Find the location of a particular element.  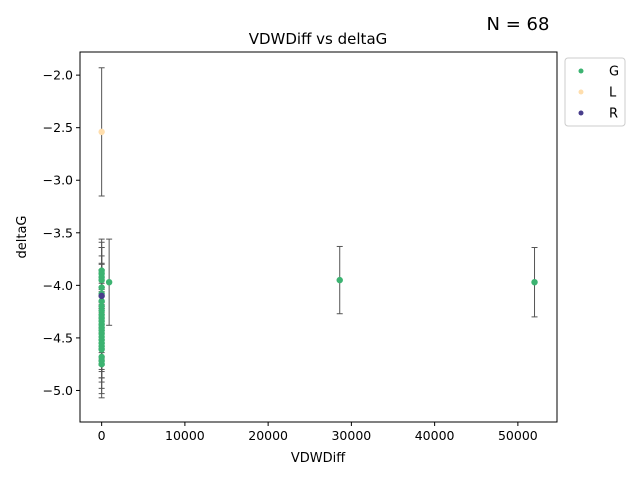

legend-label: G is located at coordinates (614, 72).